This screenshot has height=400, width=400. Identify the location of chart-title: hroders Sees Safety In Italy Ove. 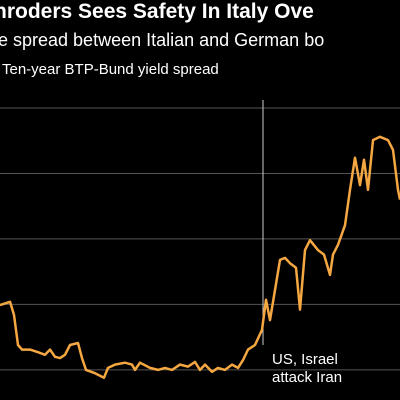
(157, 11).